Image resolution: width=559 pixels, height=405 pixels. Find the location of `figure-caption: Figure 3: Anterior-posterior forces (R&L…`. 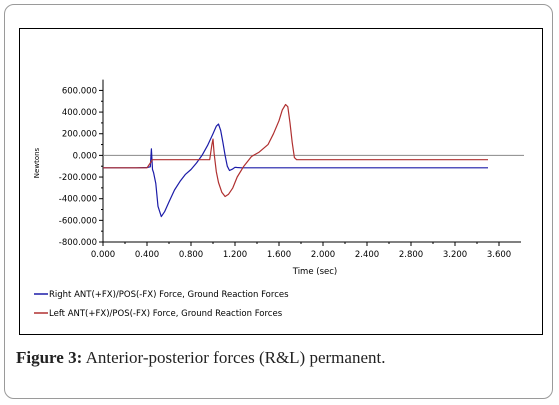

figure-caption: Figure 3: Anterior-posterior forces (R&L… is located at coordinates (281, 358).